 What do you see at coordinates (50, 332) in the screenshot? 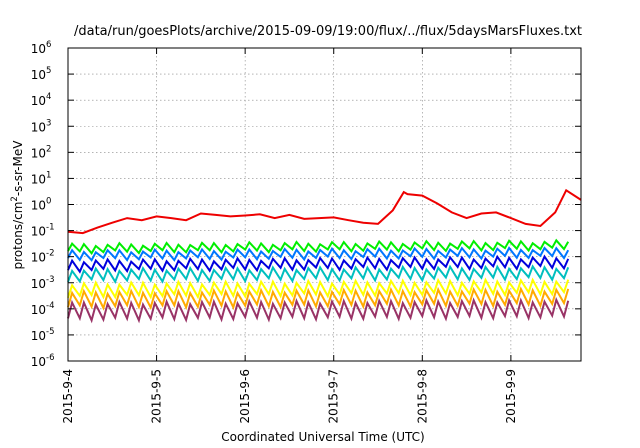
I see `y-tick-exponent: -5` at bounding box center [50, 332].